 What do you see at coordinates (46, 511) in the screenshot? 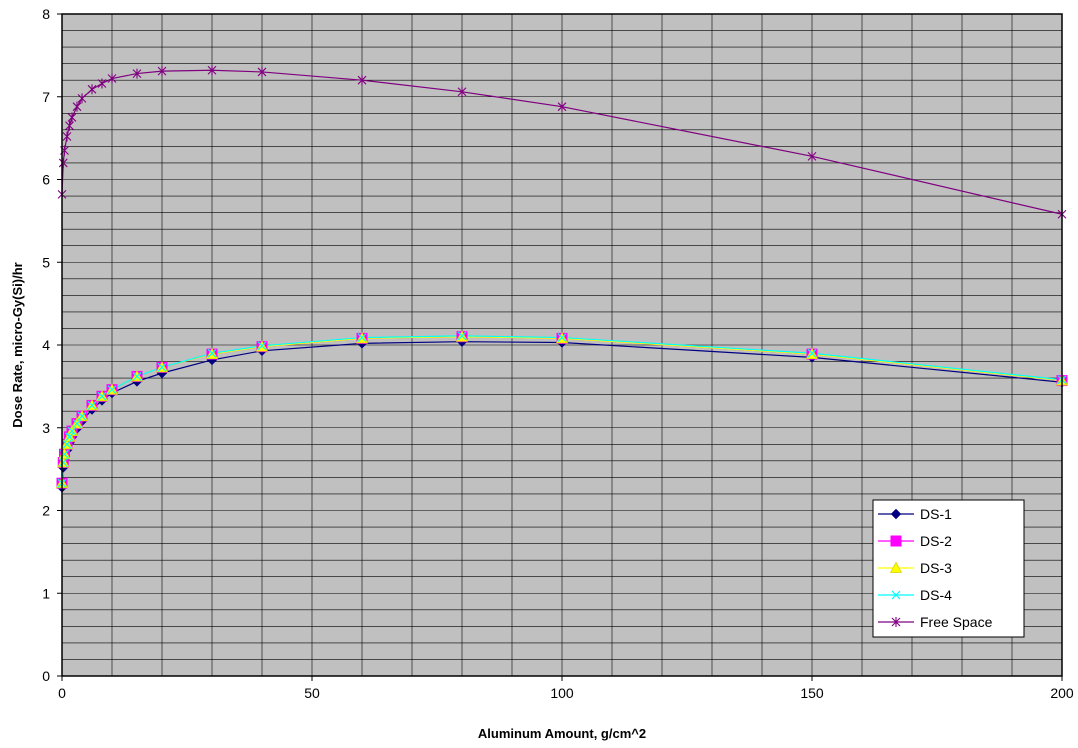
I see `y-tick-label: 2` at bounding box center [46, 511].